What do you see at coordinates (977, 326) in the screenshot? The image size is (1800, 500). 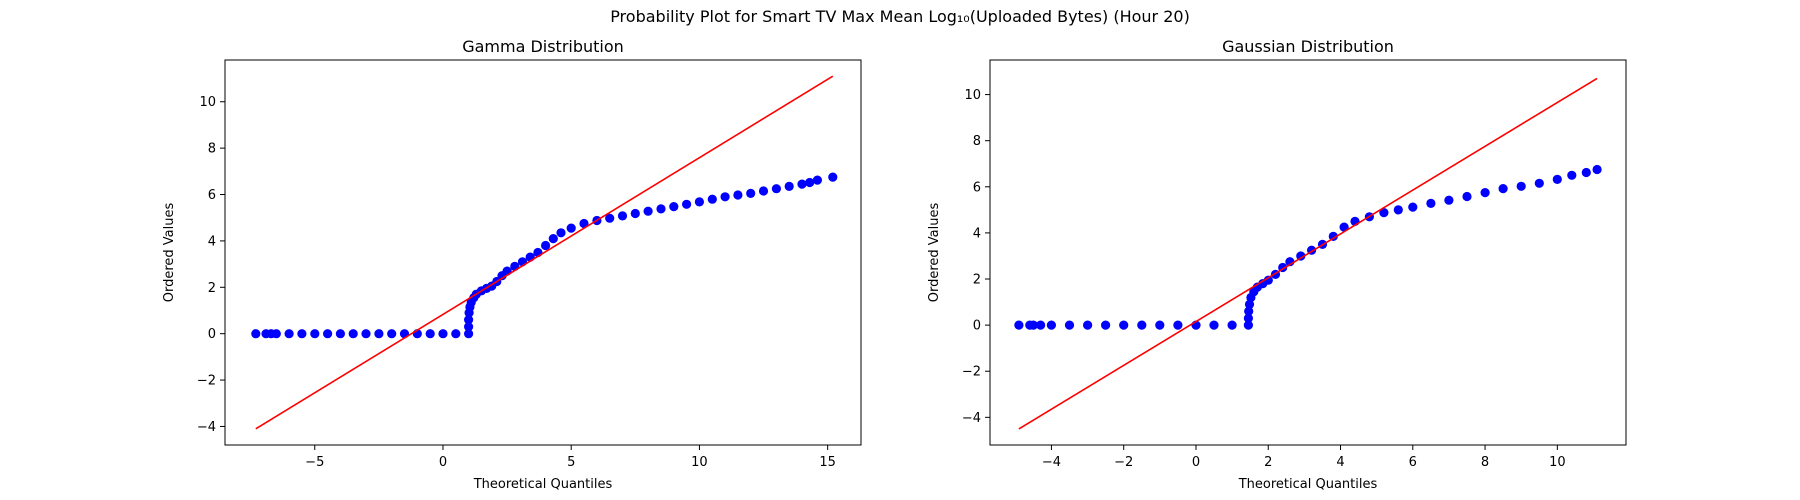 I see `gaussian-ytick-label: 0` at bounding box center [977, 326].